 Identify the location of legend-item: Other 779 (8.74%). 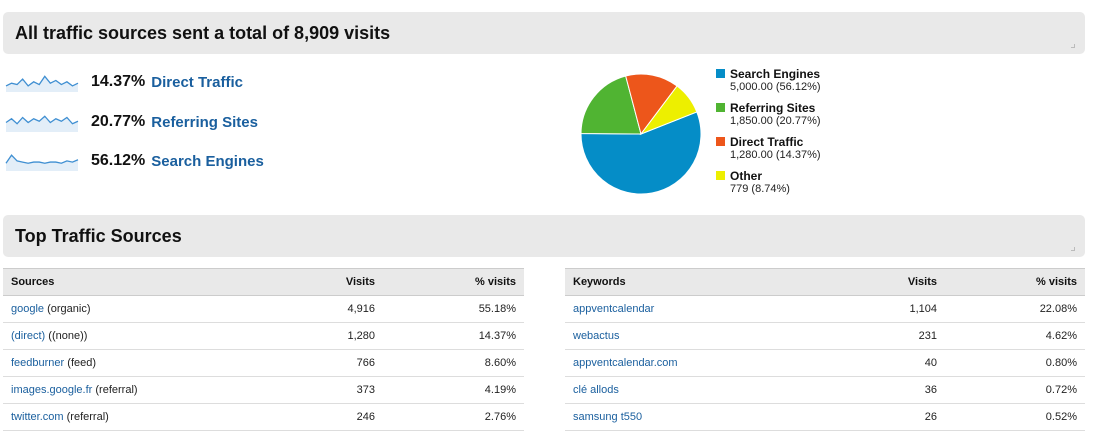
(768, 186).